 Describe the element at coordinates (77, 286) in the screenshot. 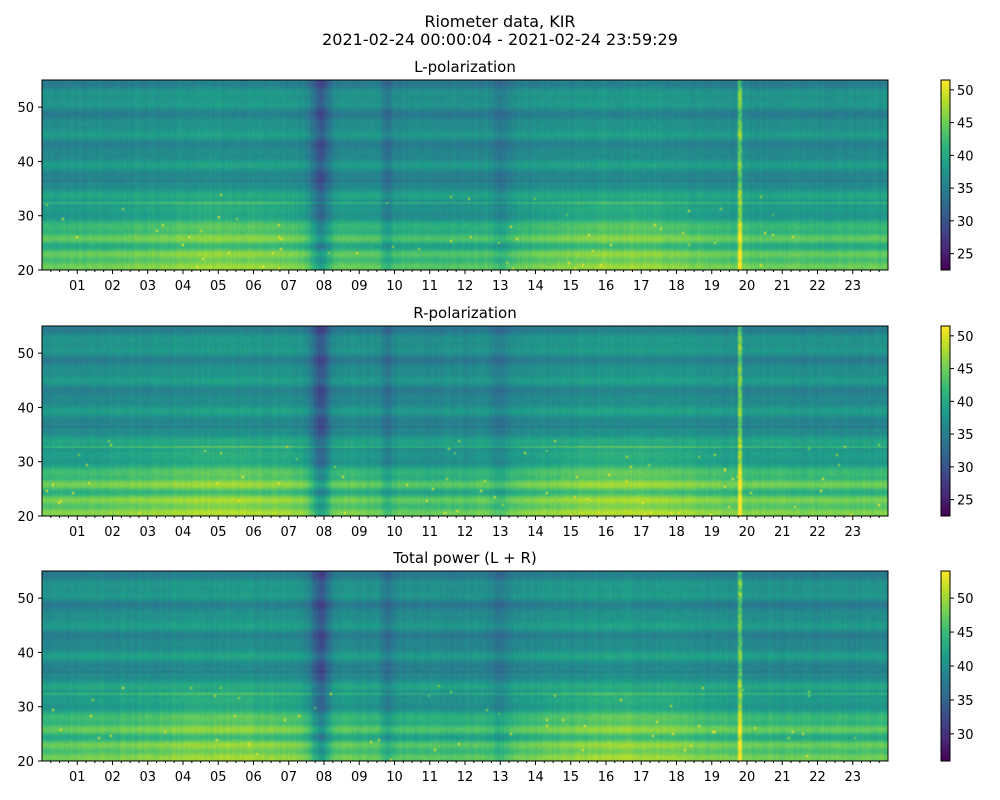

I see `x-tick-label: 01` at that location.